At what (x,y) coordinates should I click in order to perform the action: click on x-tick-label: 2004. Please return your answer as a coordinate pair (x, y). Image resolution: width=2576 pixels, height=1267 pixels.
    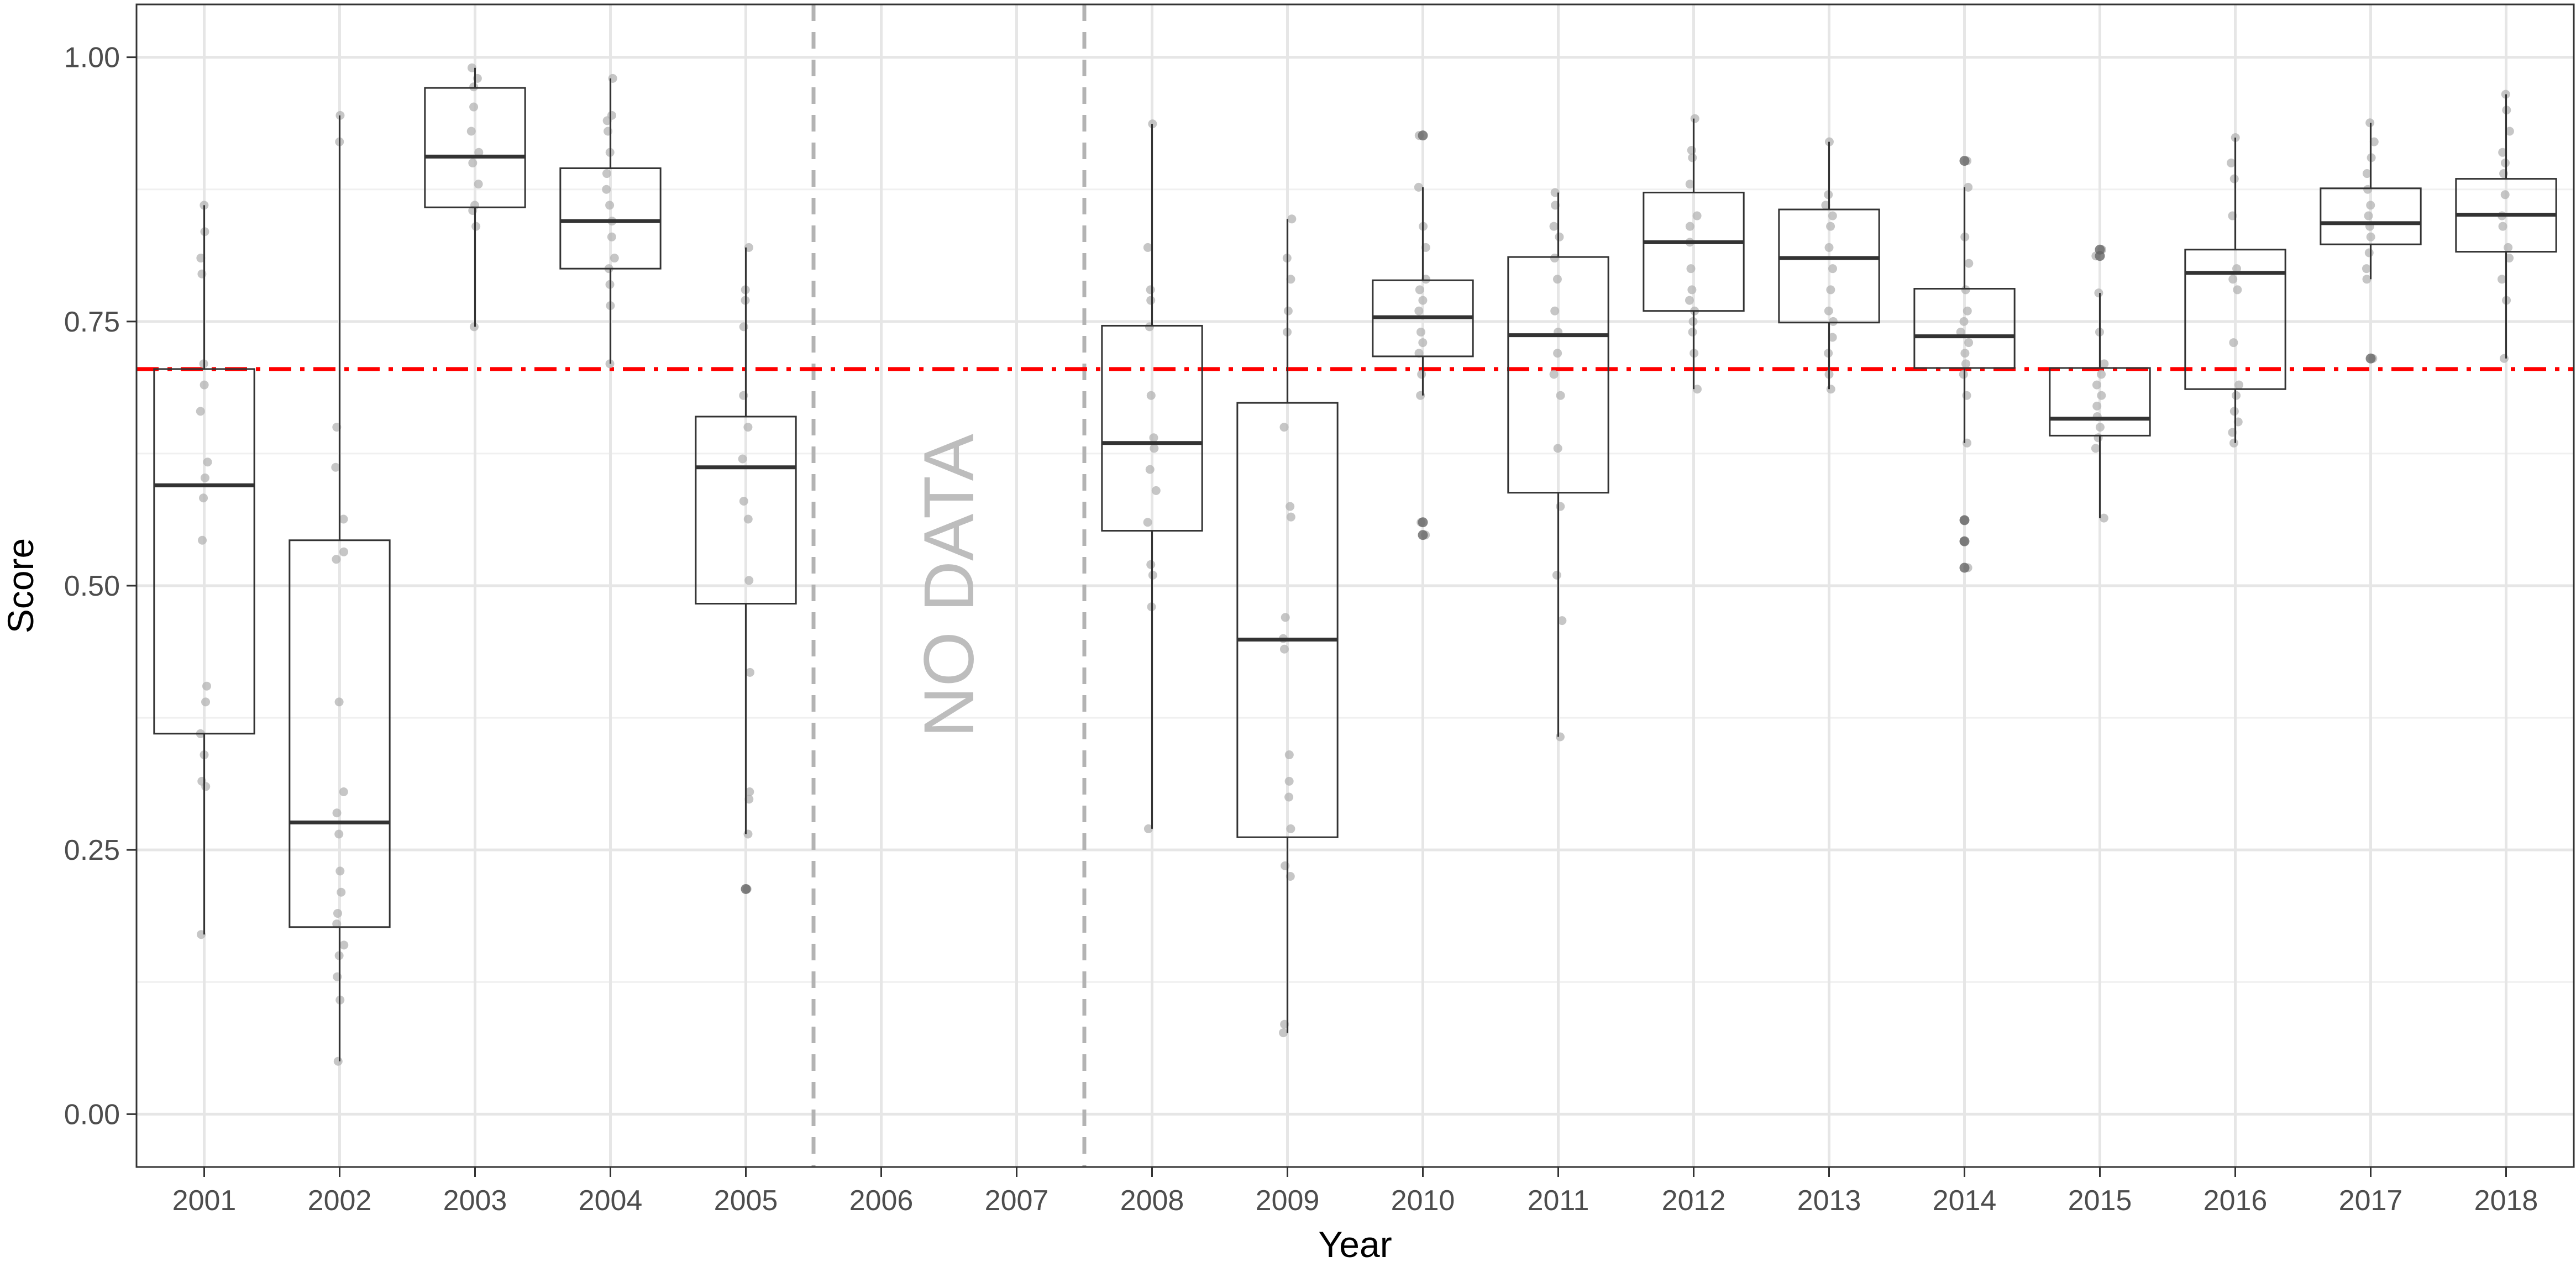
    Looking at the image, I should click on (611, 1201).